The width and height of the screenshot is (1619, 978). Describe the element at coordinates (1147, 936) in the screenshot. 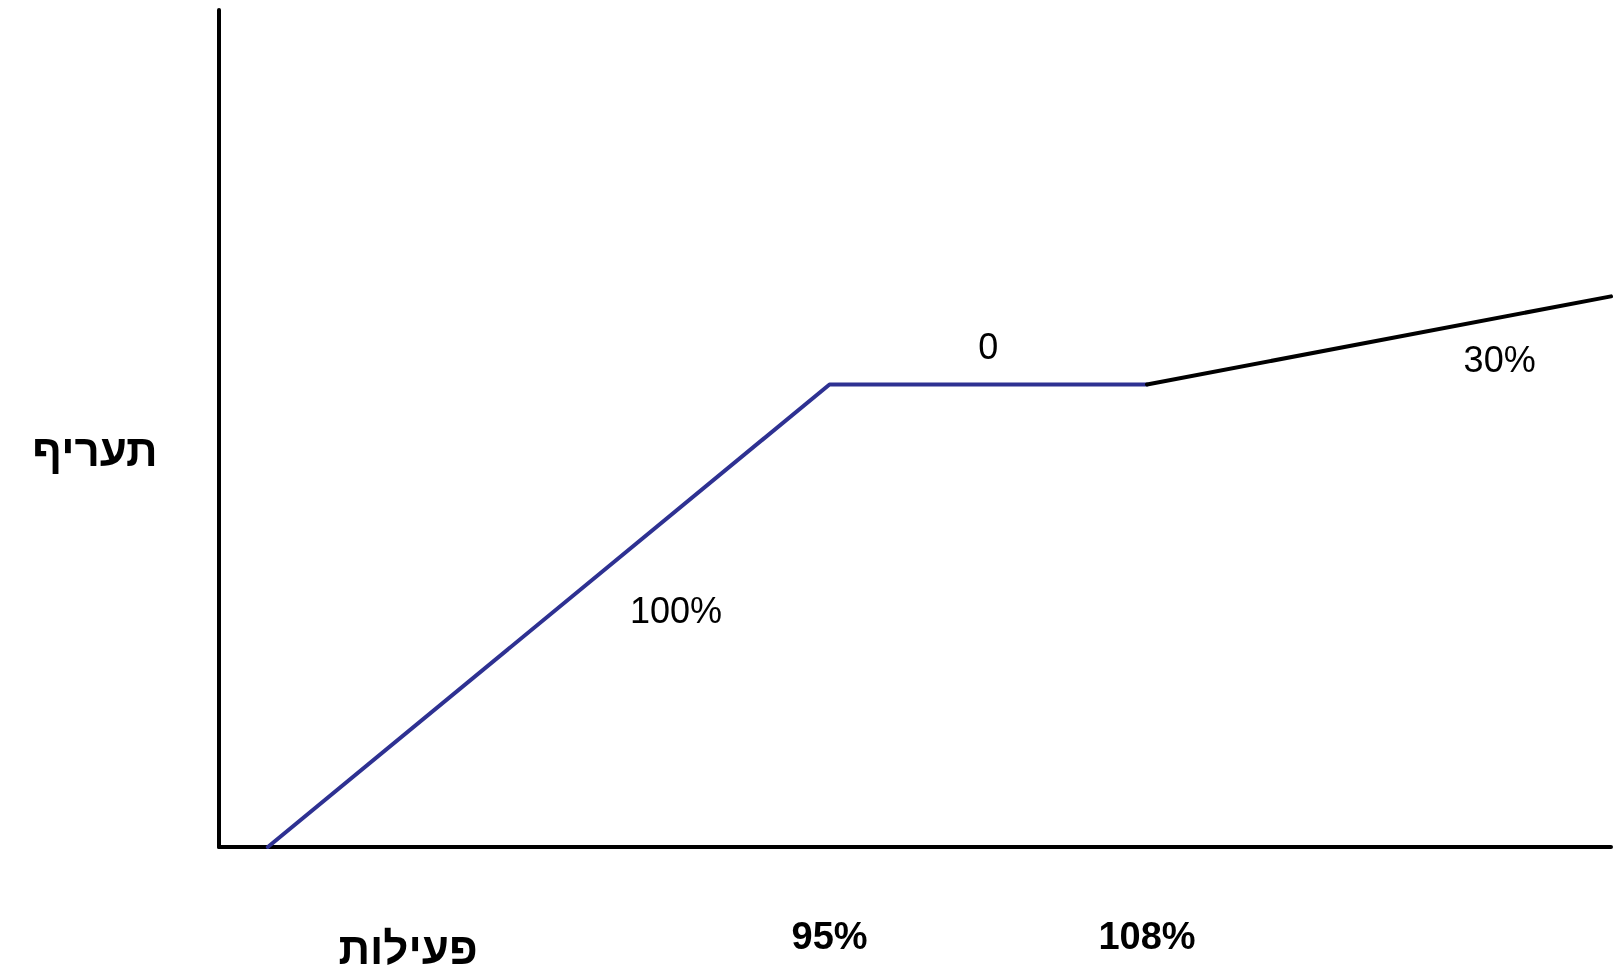

I see `x-tick-label: 108%` at that location.